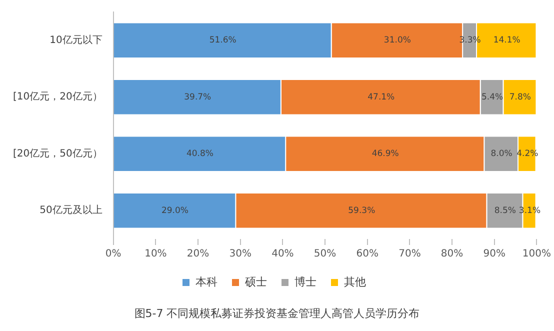 This screenshot has height=331, width=554. Describe the element at coordinates (200, 154) in the screenshot. I see `data-label: 40.8%` at that location.